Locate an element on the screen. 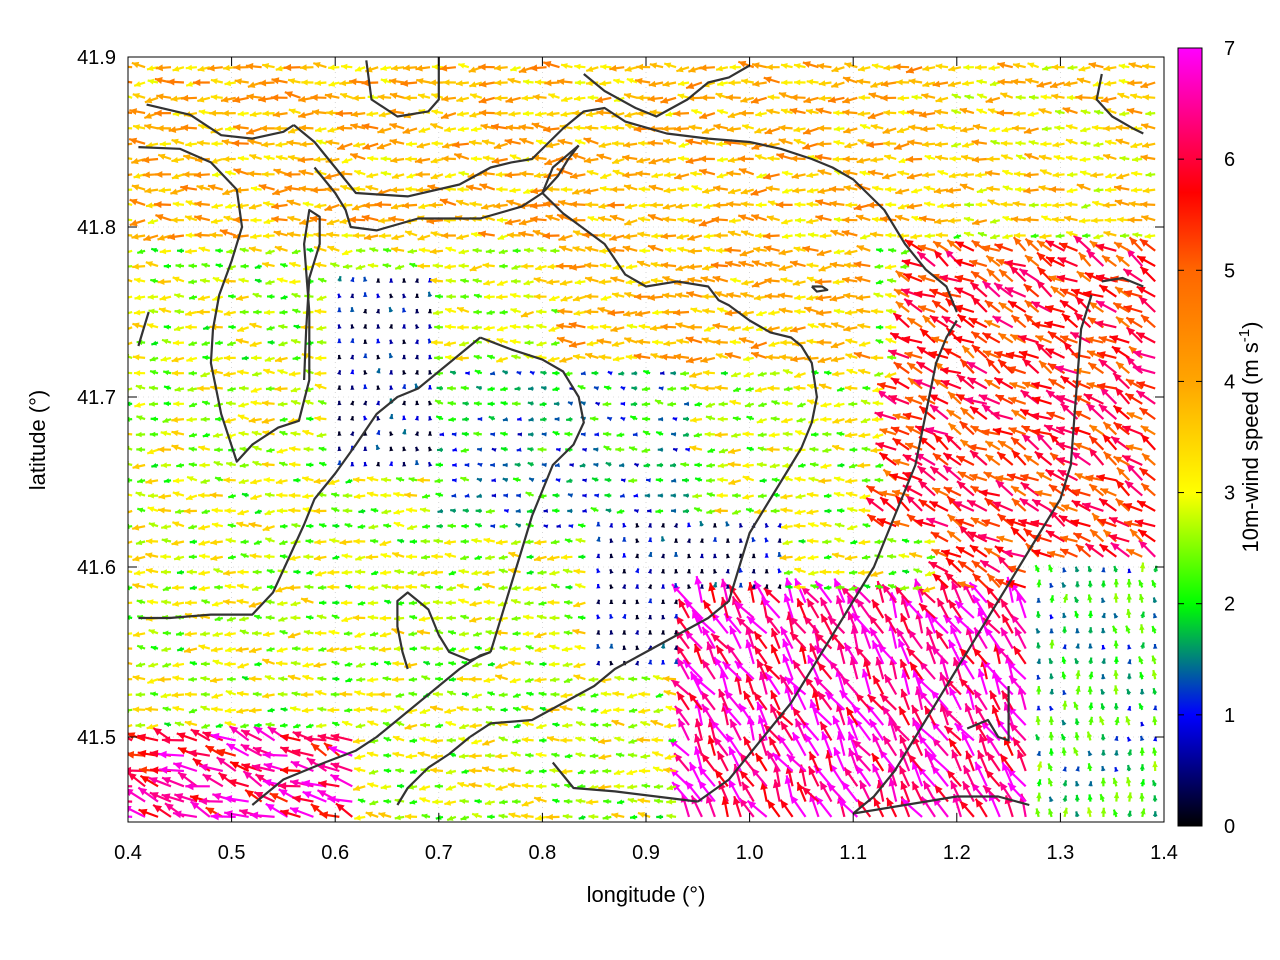 Image resolution: width=1280 pixels, height=960 pixels. colorbar is located at coordinates (1190, 437).